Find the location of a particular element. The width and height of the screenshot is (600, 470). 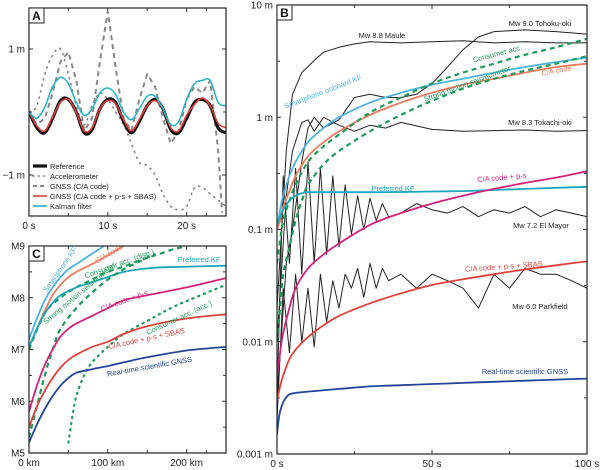

curve-label-mw-8-3-tokachi-oki: Mw 8.3 Tokachi-oki is located at coordinates (540, 122).